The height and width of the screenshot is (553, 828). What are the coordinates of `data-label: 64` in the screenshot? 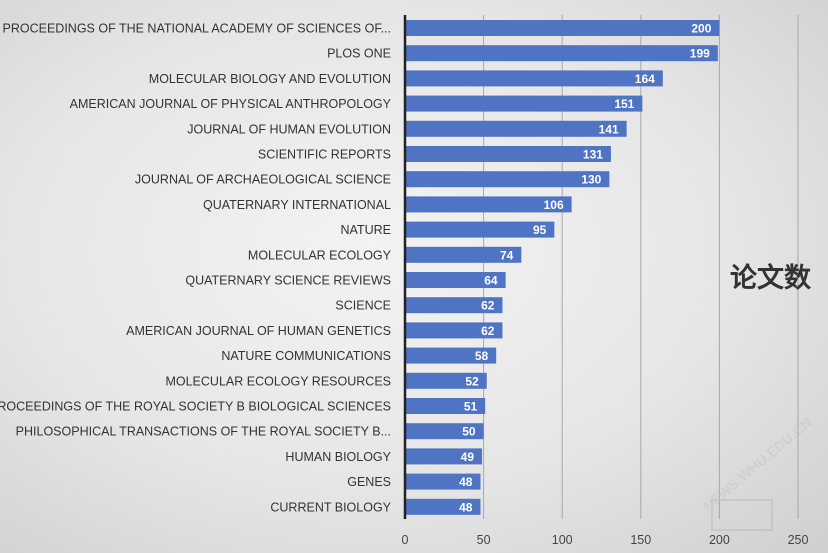 It's located at (491, 281).